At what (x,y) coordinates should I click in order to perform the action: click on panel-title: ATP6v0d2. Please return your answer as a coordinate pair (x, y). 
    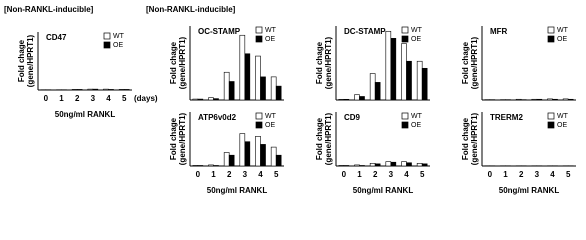
    Looking at the image, I should click on (217, 117).